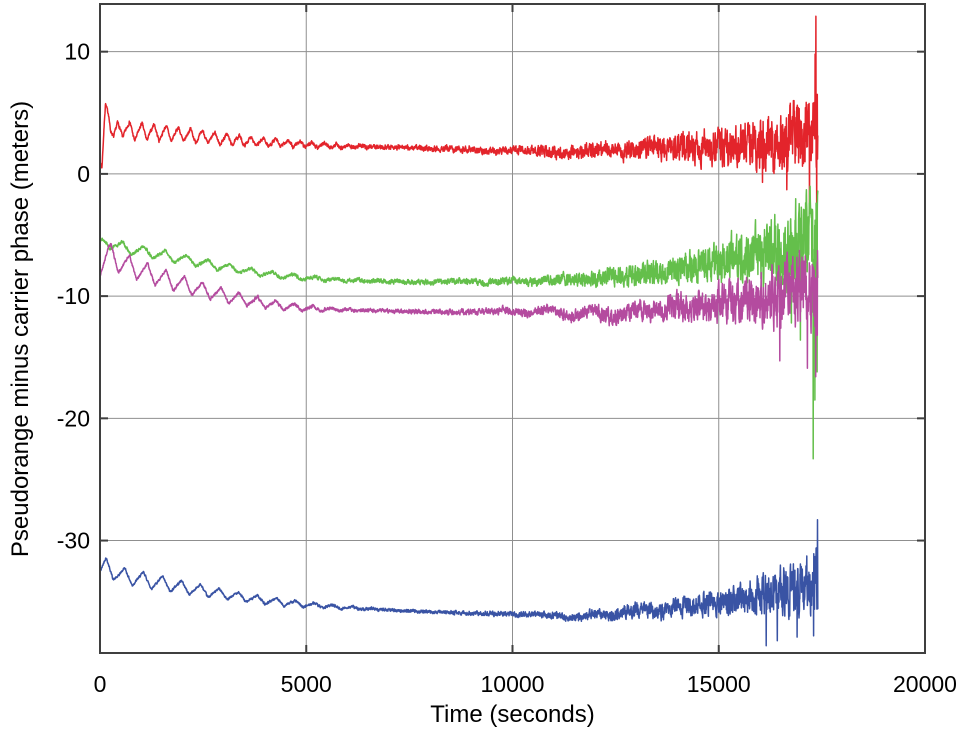  Describe the element at coordinates (719, 684) in the screenshot. I see `x-tick-label: 15000` at that location.